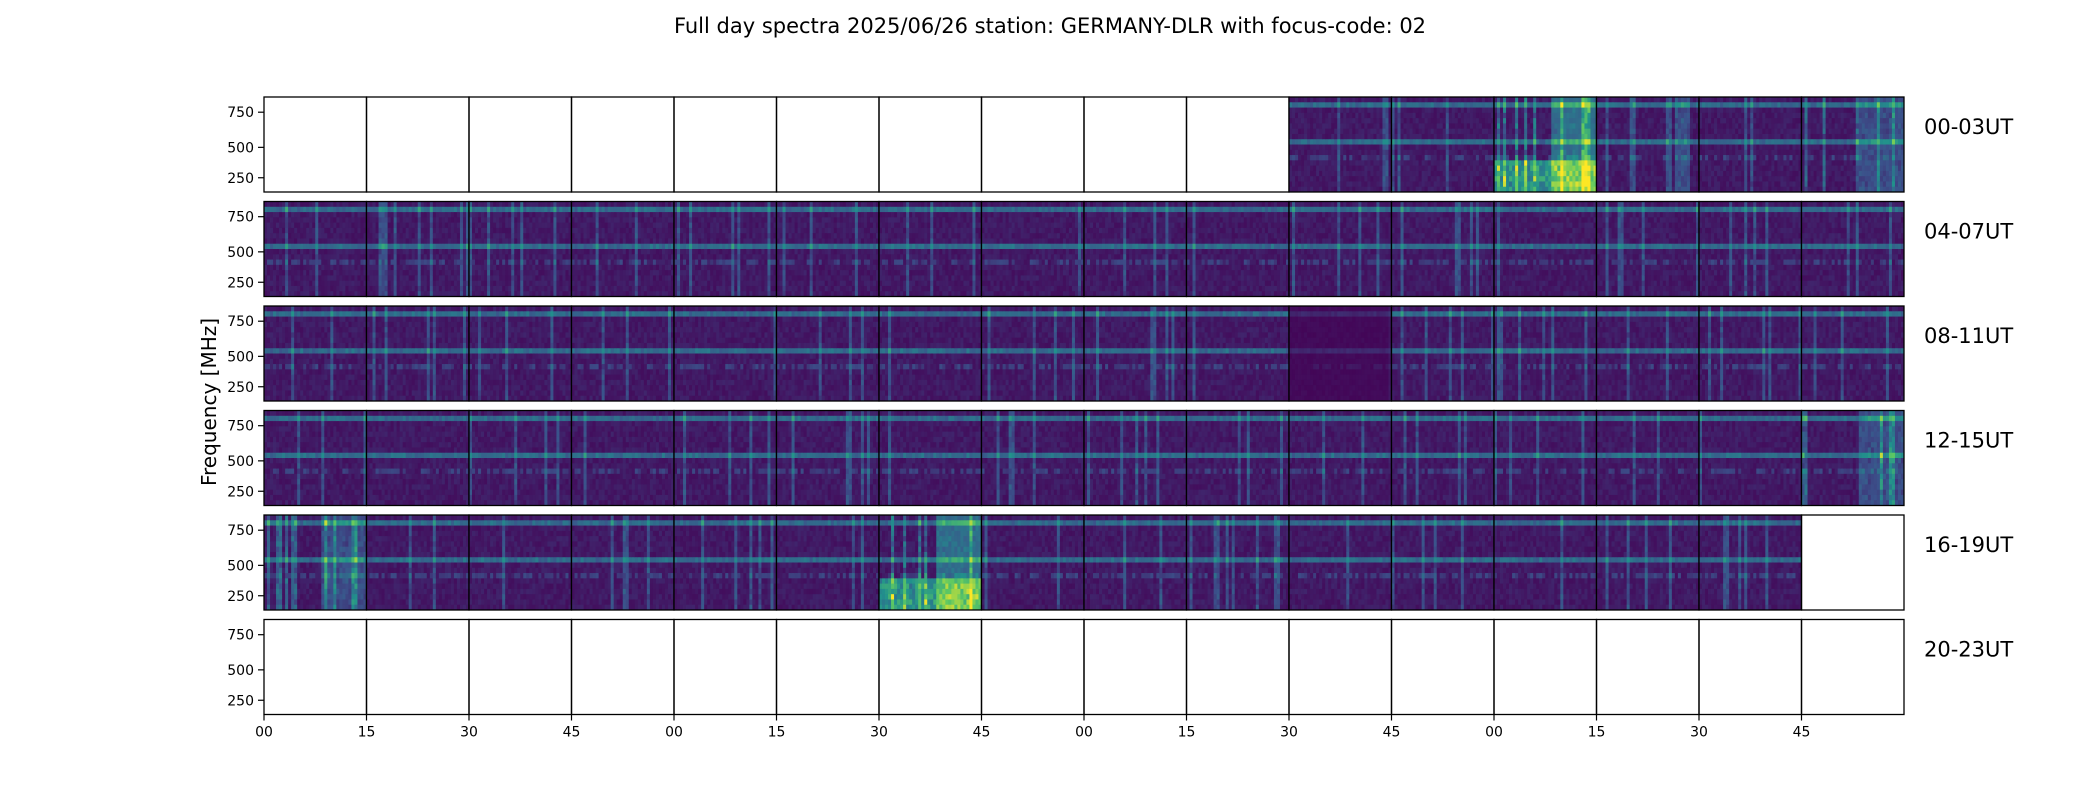 The width and height of the screenshot is (2100, 800). I want to click on panel-frame, so click(1237, 144).